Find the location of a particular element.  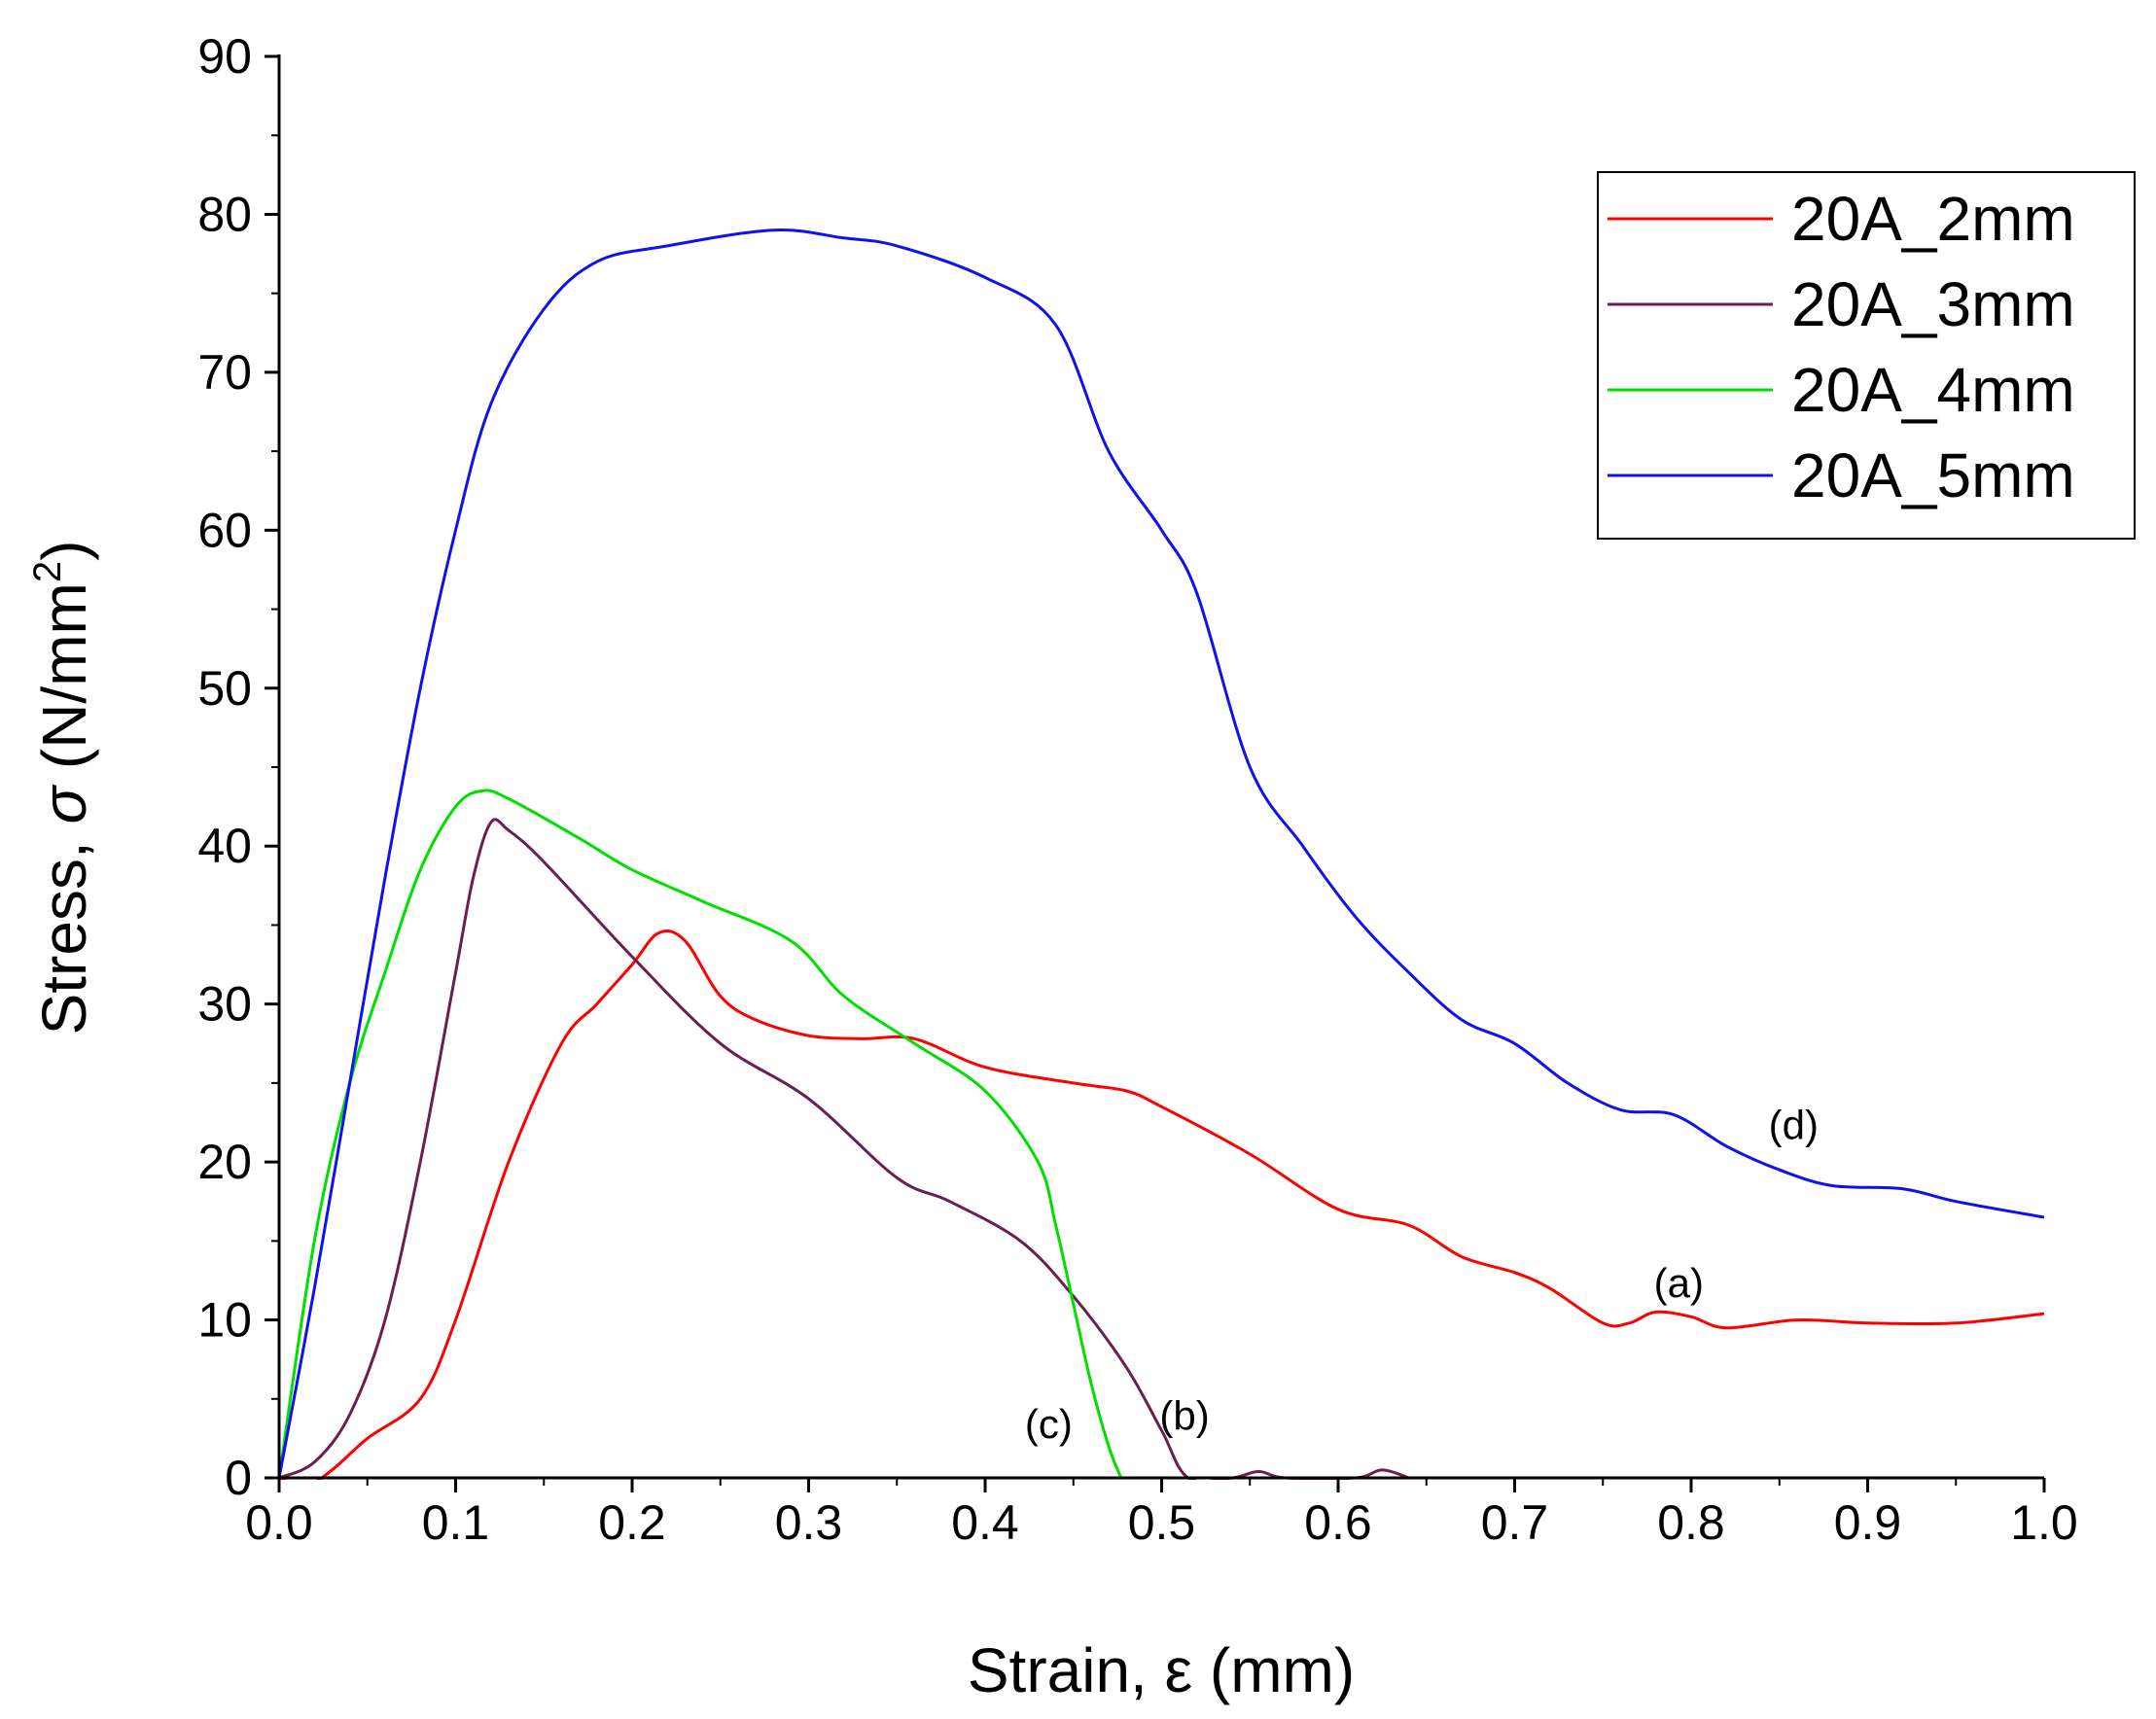

curve-annotation: (a) is located at coordinates (1679, 1283).